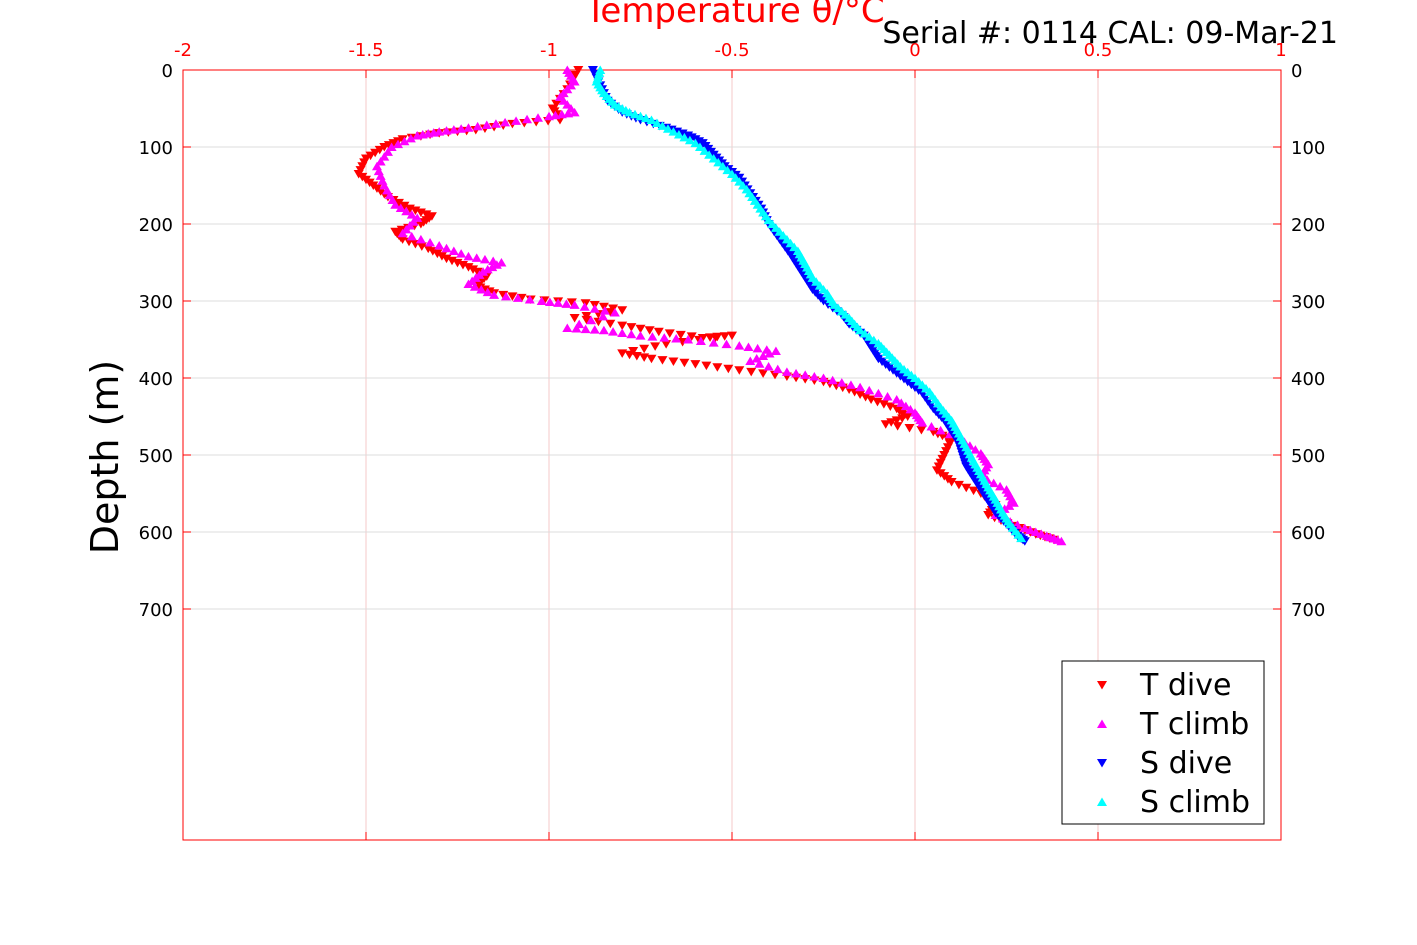 This screenshot has width=1417, height=945. Describe the element at coordinates (1195, 802) in the screenshot. I see `legend-label: S climb` at that location.